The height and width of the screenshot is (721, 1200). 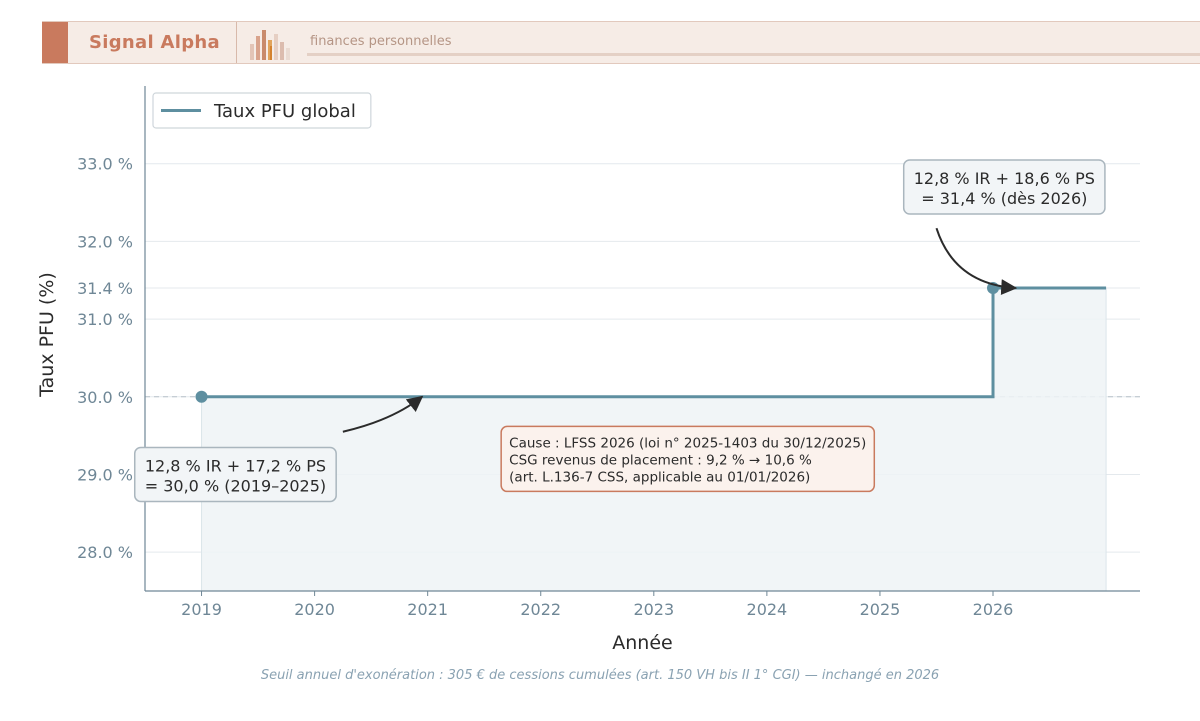 I want to click on legend-frame, so click(x=262, y=110).